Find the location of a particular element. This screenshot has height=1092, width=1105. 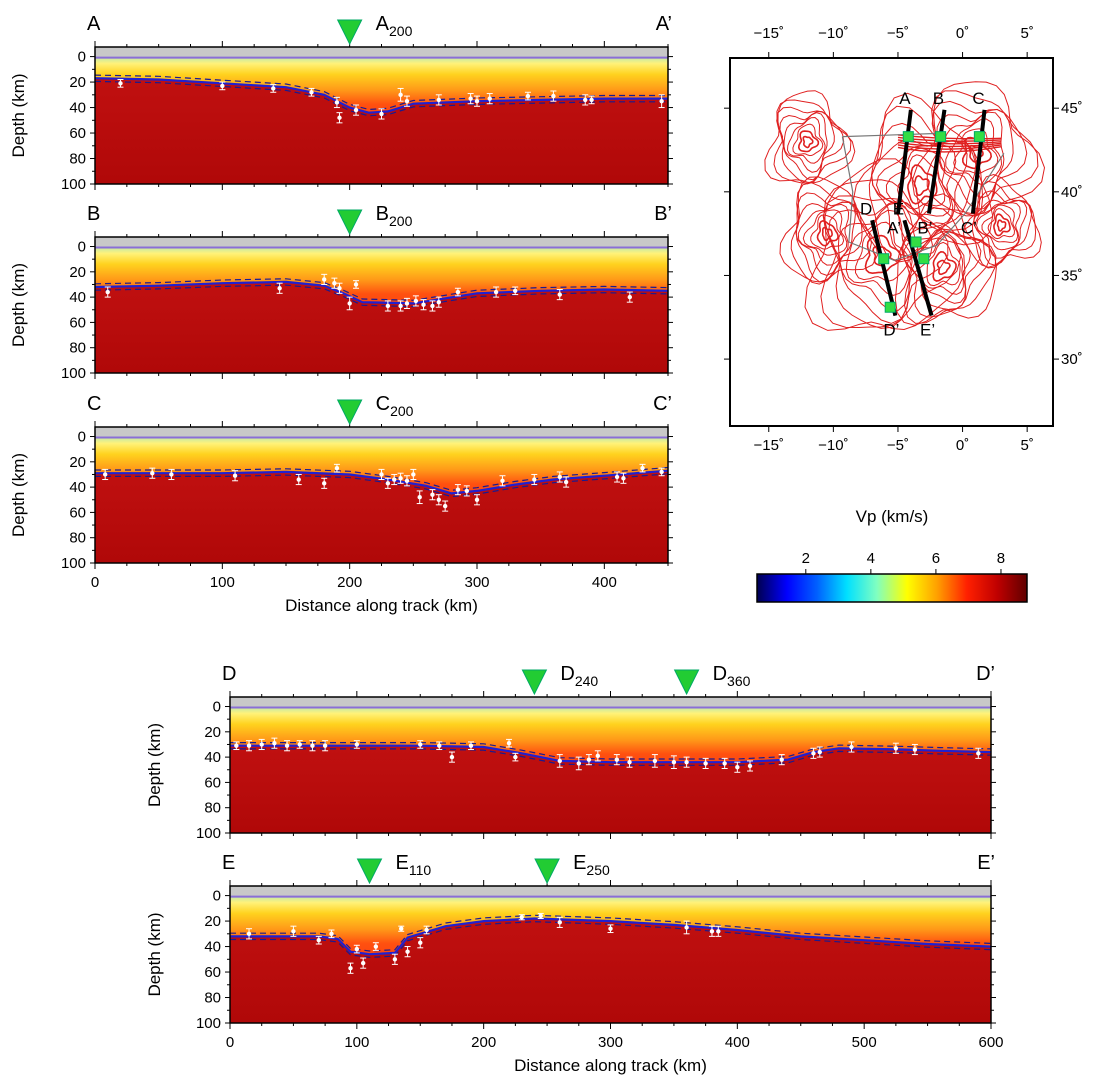

moho-line is located at coordinates (611, 936).